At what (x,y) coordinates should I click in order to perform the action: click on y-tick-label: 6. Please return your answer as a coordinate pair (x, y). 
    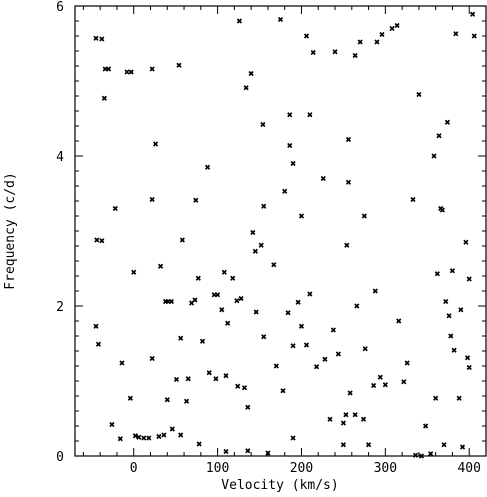
    Looking at the image, I should click on (60, 7).